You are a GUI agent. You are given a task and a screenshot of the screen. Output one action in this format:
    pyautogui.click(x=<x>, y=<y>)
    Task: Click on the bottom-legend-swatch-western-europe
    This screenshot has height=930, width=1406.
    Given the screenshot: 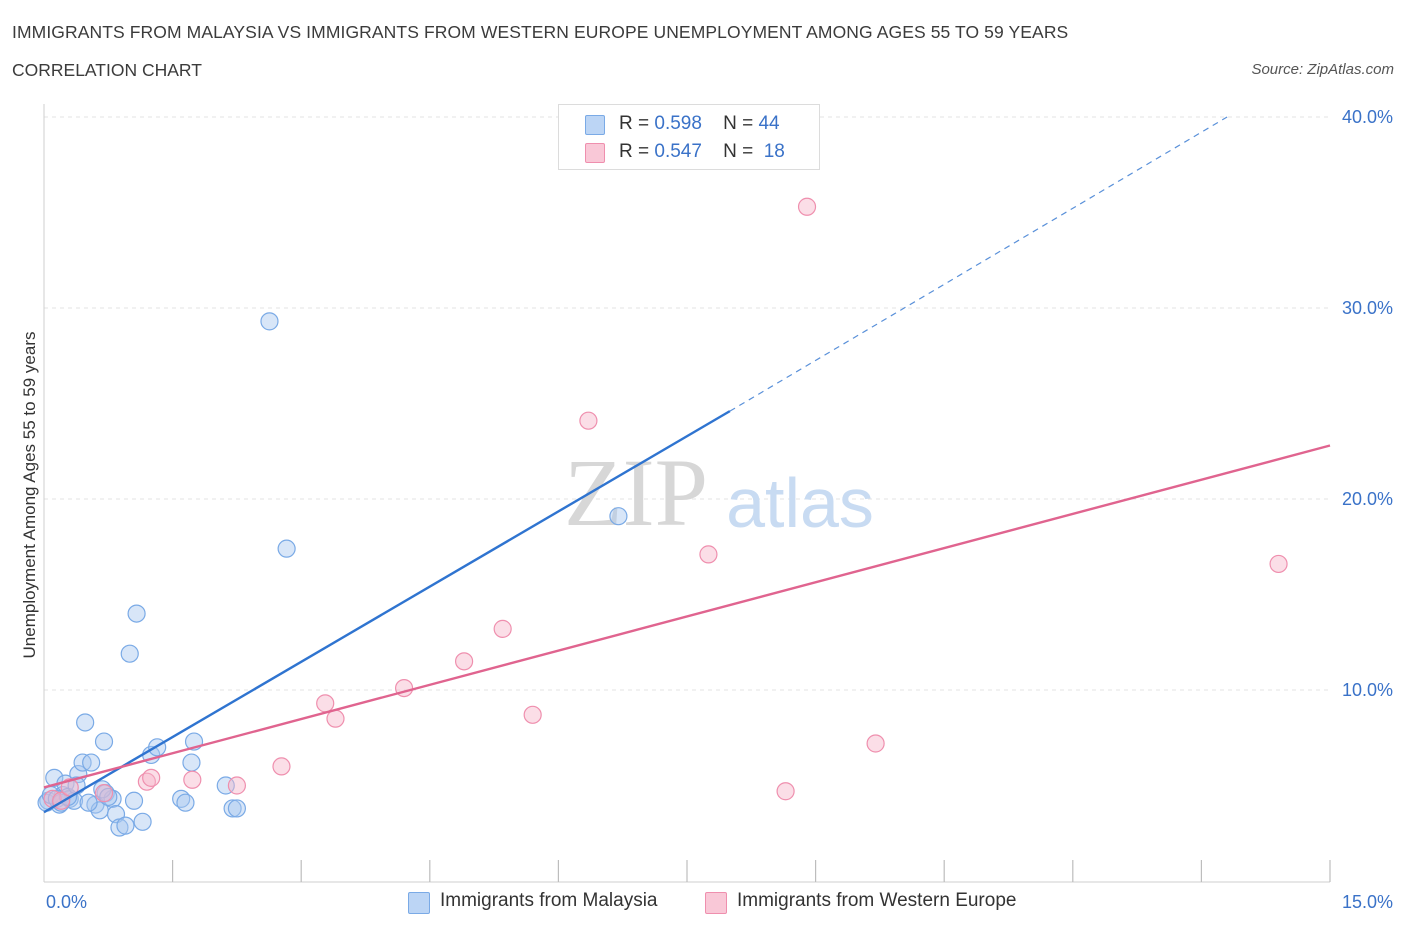 What is the action you would take?
    pyautogui.click(x=716, y=903)
    